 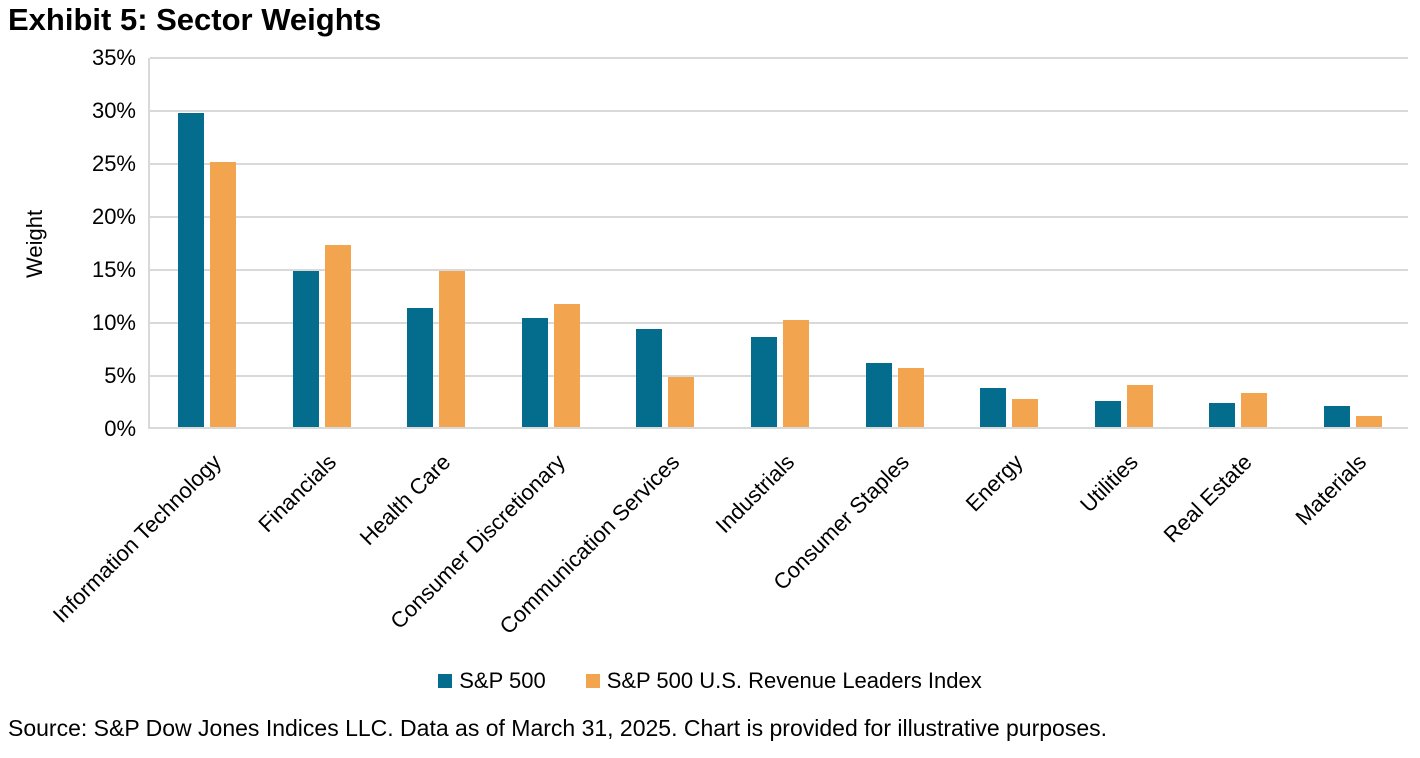 I want to click on chart-title: Exhibit 5: Sector Weights, so click(x=195, y=19).